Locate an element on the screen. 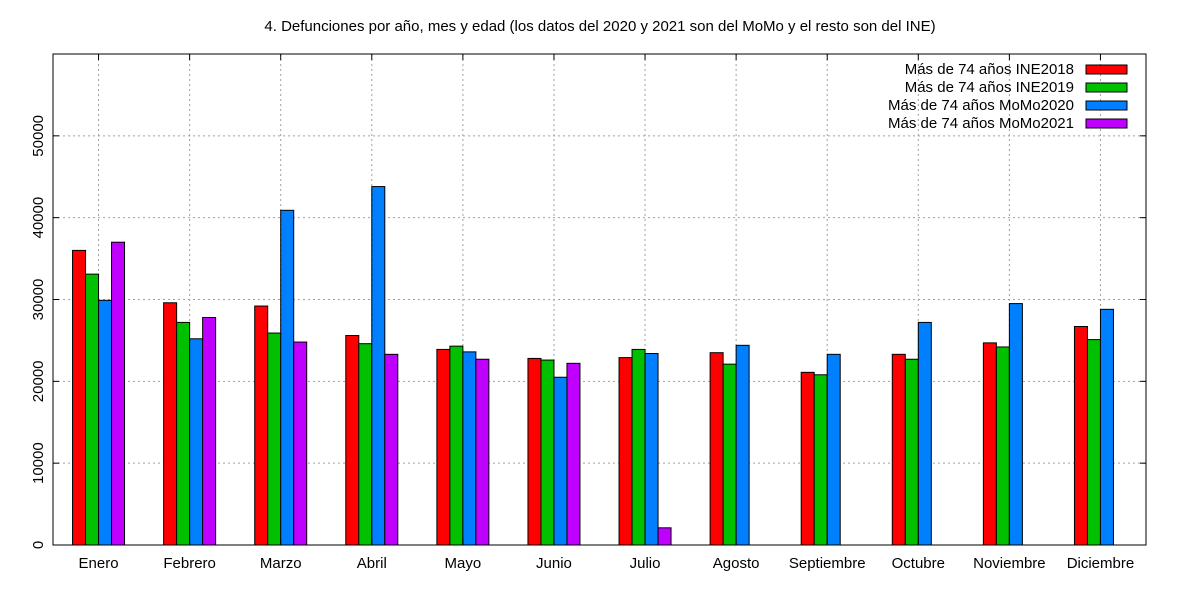 The width and height of the screenshot is (1200, 600). bar-4-enero is located at coordinates (118, 393).